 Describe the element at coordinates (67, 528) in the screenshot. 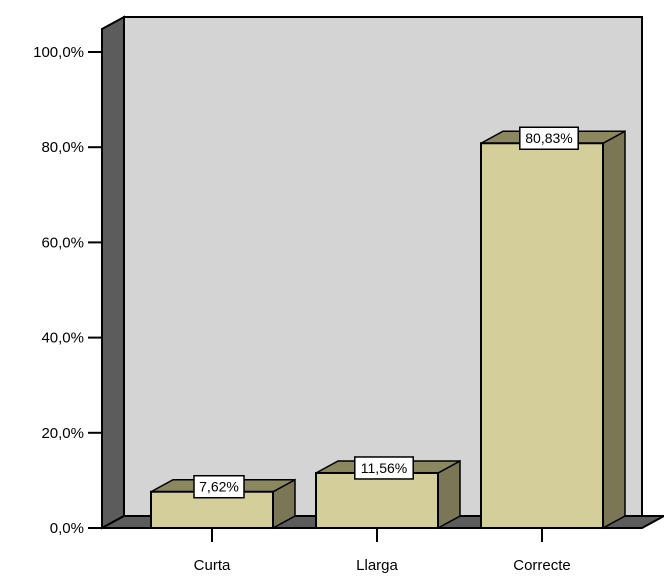

I see `y-tick-label: 0,0%` at that location.